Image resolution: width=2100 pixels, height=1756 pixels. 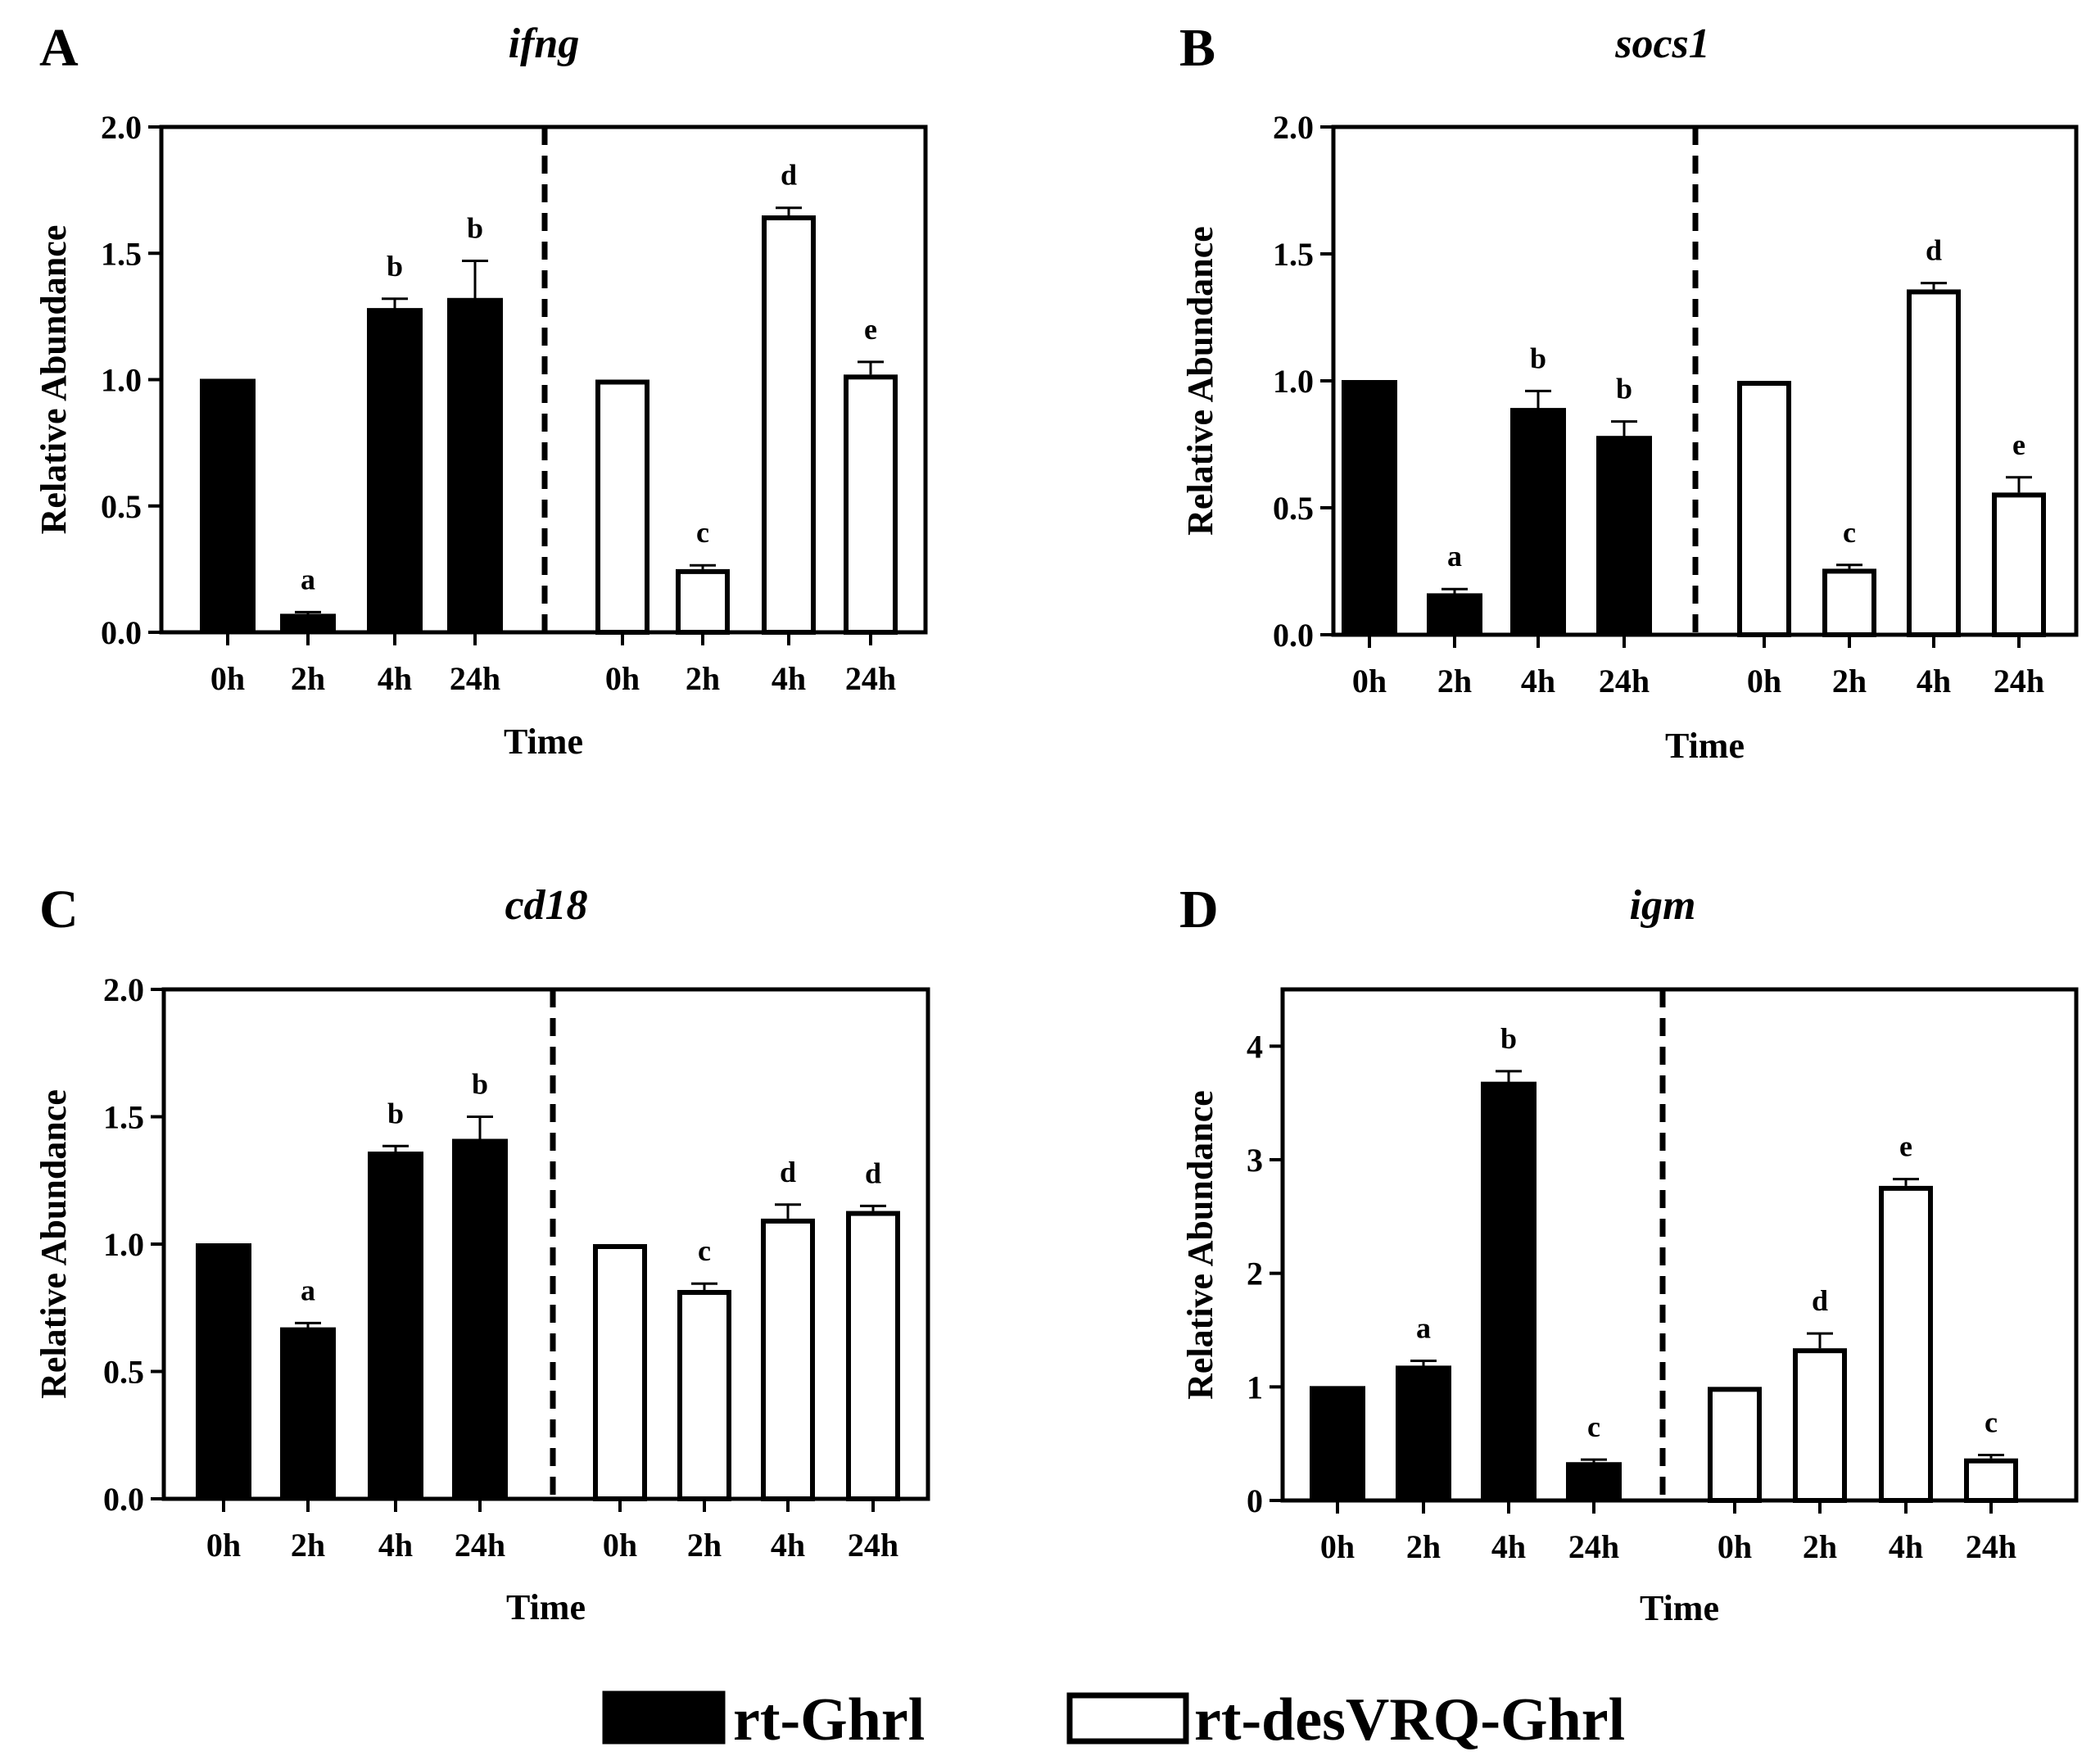 What do you see at coordinates (1199, 909) in the screenshot?
I see `panel-letter: D` at bounding box center [1199, 909].